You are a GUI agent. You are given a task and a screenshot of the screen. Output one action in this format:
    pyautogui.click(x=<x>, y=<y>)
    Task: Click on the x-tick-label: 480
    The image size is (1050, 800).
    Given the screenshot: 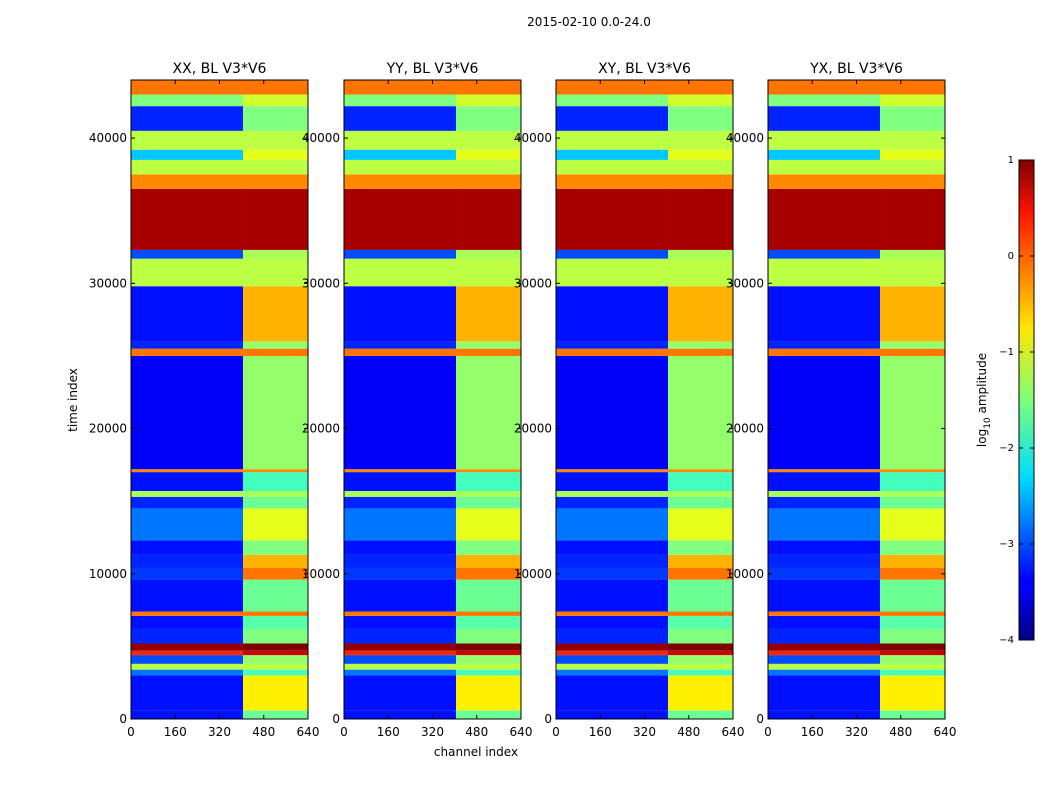 What is the action you would take?
    pyautogui.click(x=263, y=732)
    